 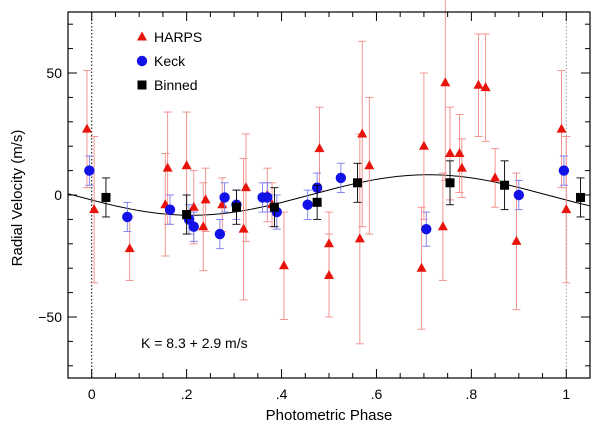 What do you see at coordinates (377, 394) in the screenshot?
I see `x-tick-label: .6` at bounding box center [377, 394].